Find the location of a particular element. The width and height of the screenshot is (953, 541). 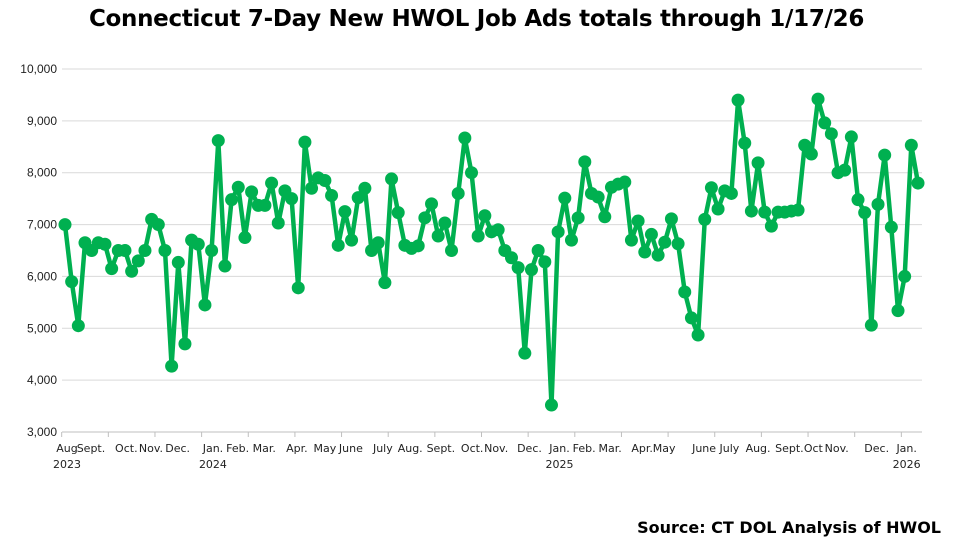

y-tick-label: 4,000 is located at coordinates (42, 380).